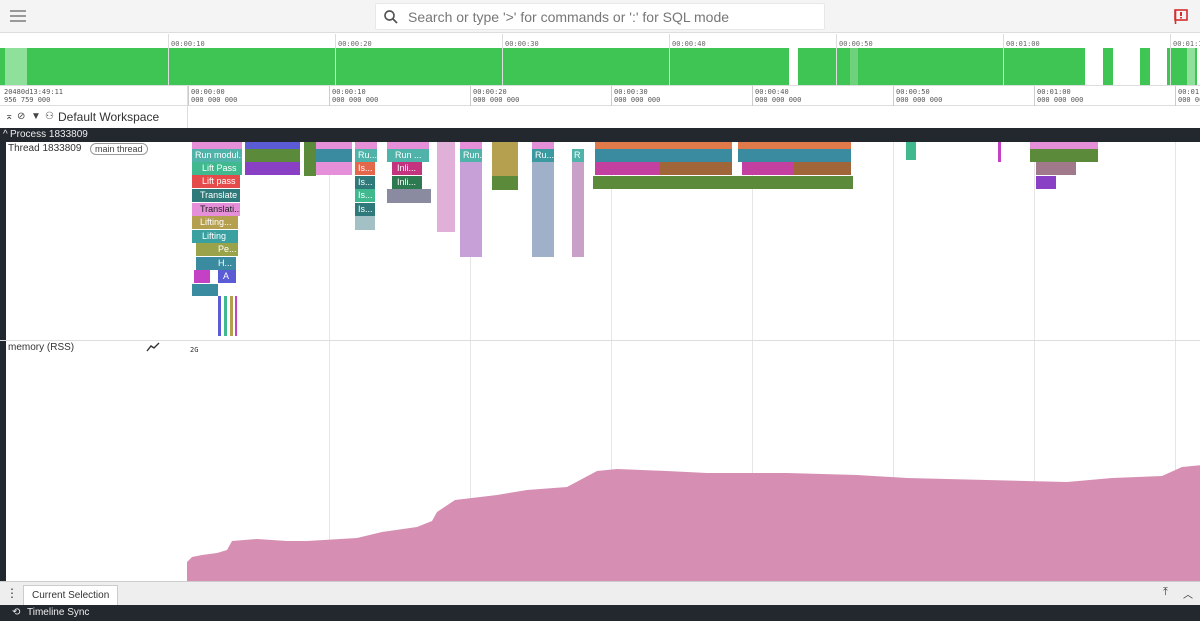  I want to click on search-icon, so click(391, 17).